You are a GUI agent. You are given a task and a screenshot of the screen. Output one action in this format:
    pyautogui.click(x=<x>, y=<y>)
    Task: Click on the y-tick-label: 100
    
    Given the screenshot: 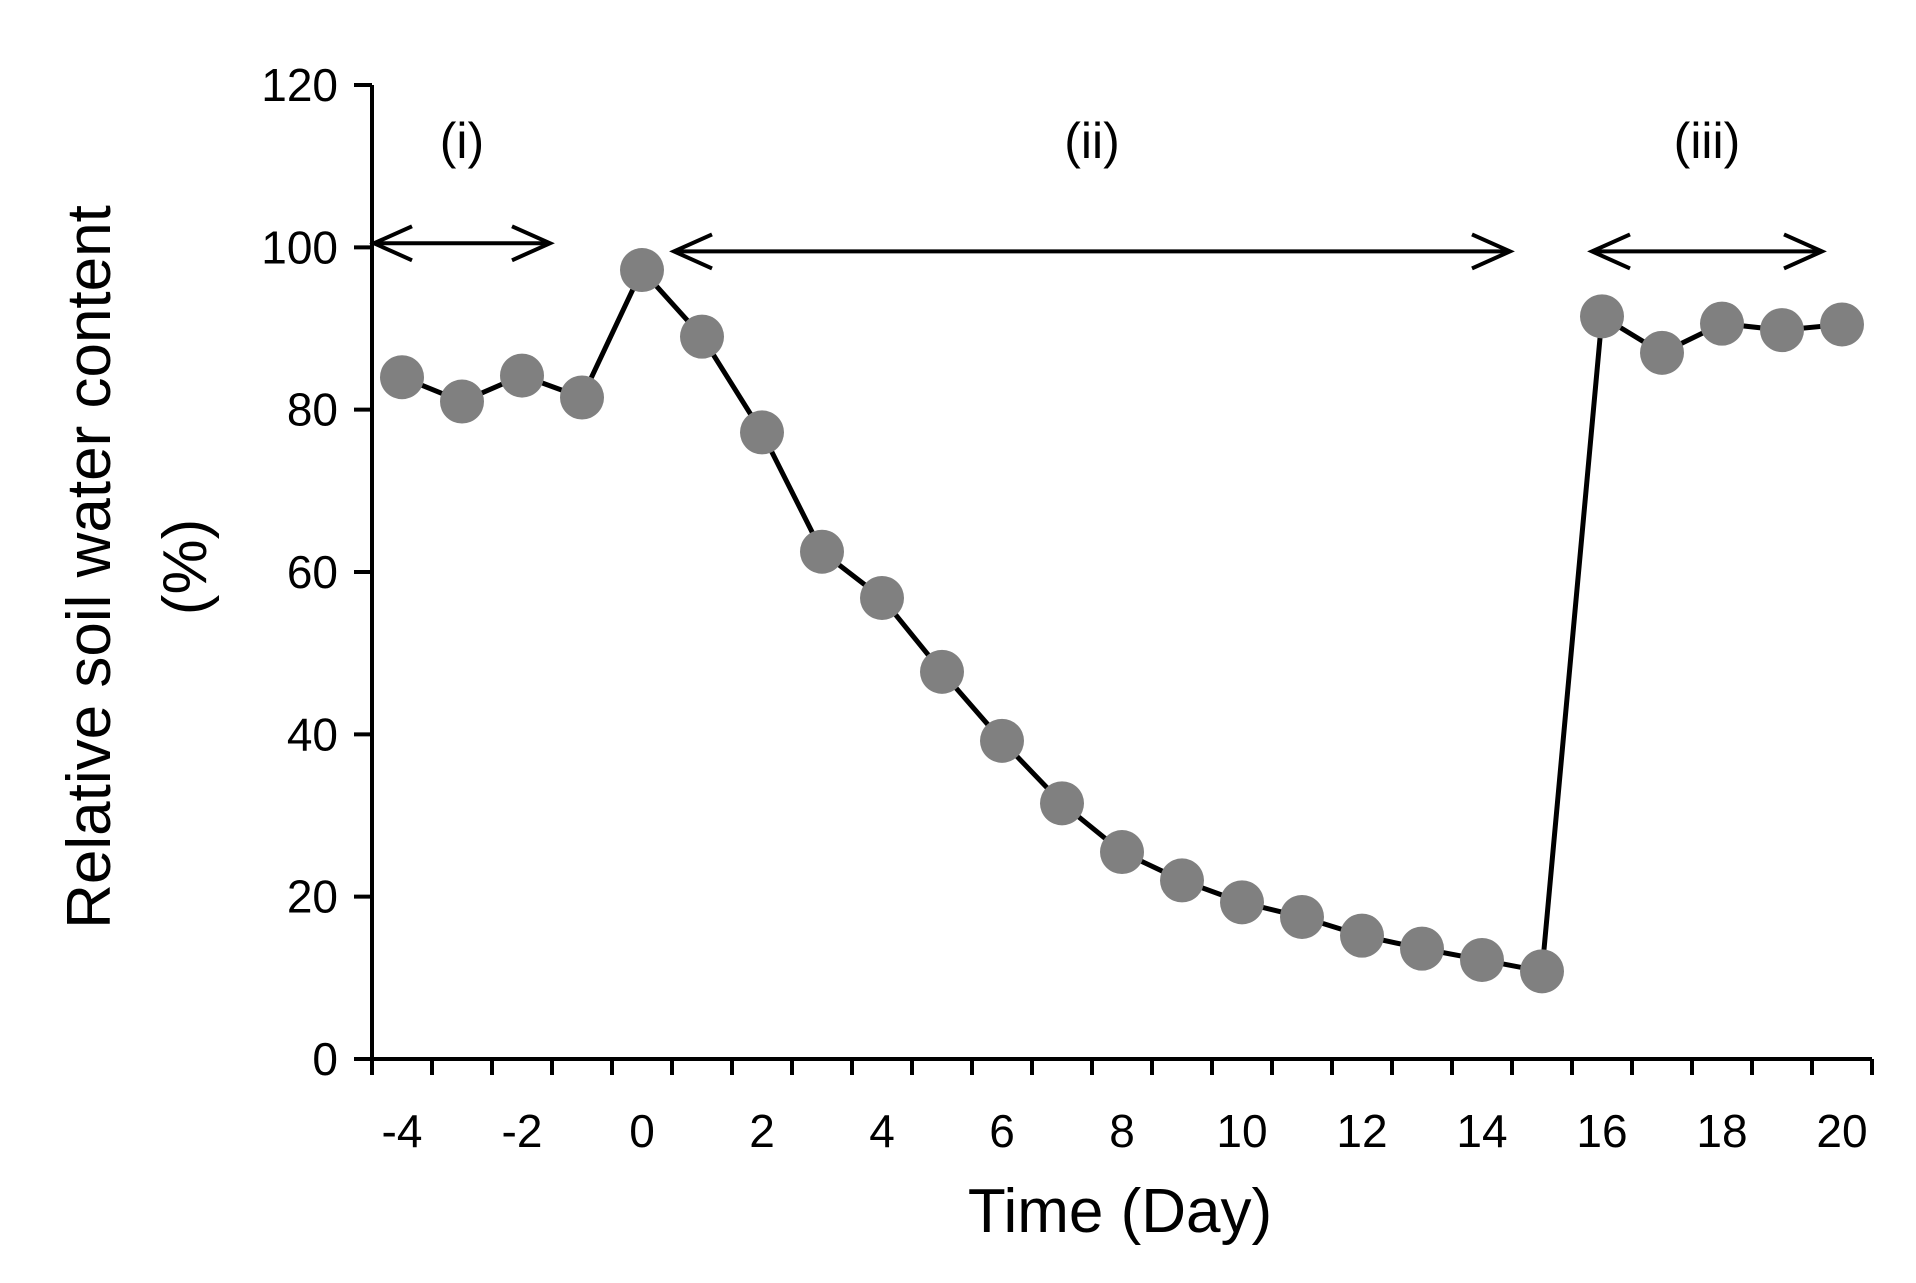 What is the action you would take?
    pyautogui.click(x=299, y=247)
    